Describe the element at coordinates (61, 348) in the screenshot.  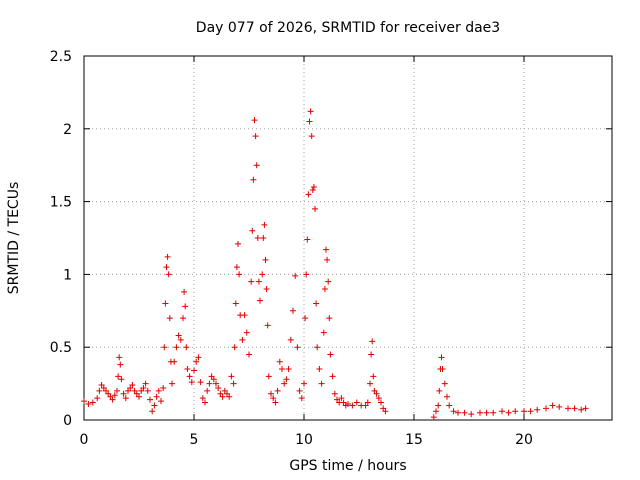
I see `y-tick-label: 0.5` at that location.